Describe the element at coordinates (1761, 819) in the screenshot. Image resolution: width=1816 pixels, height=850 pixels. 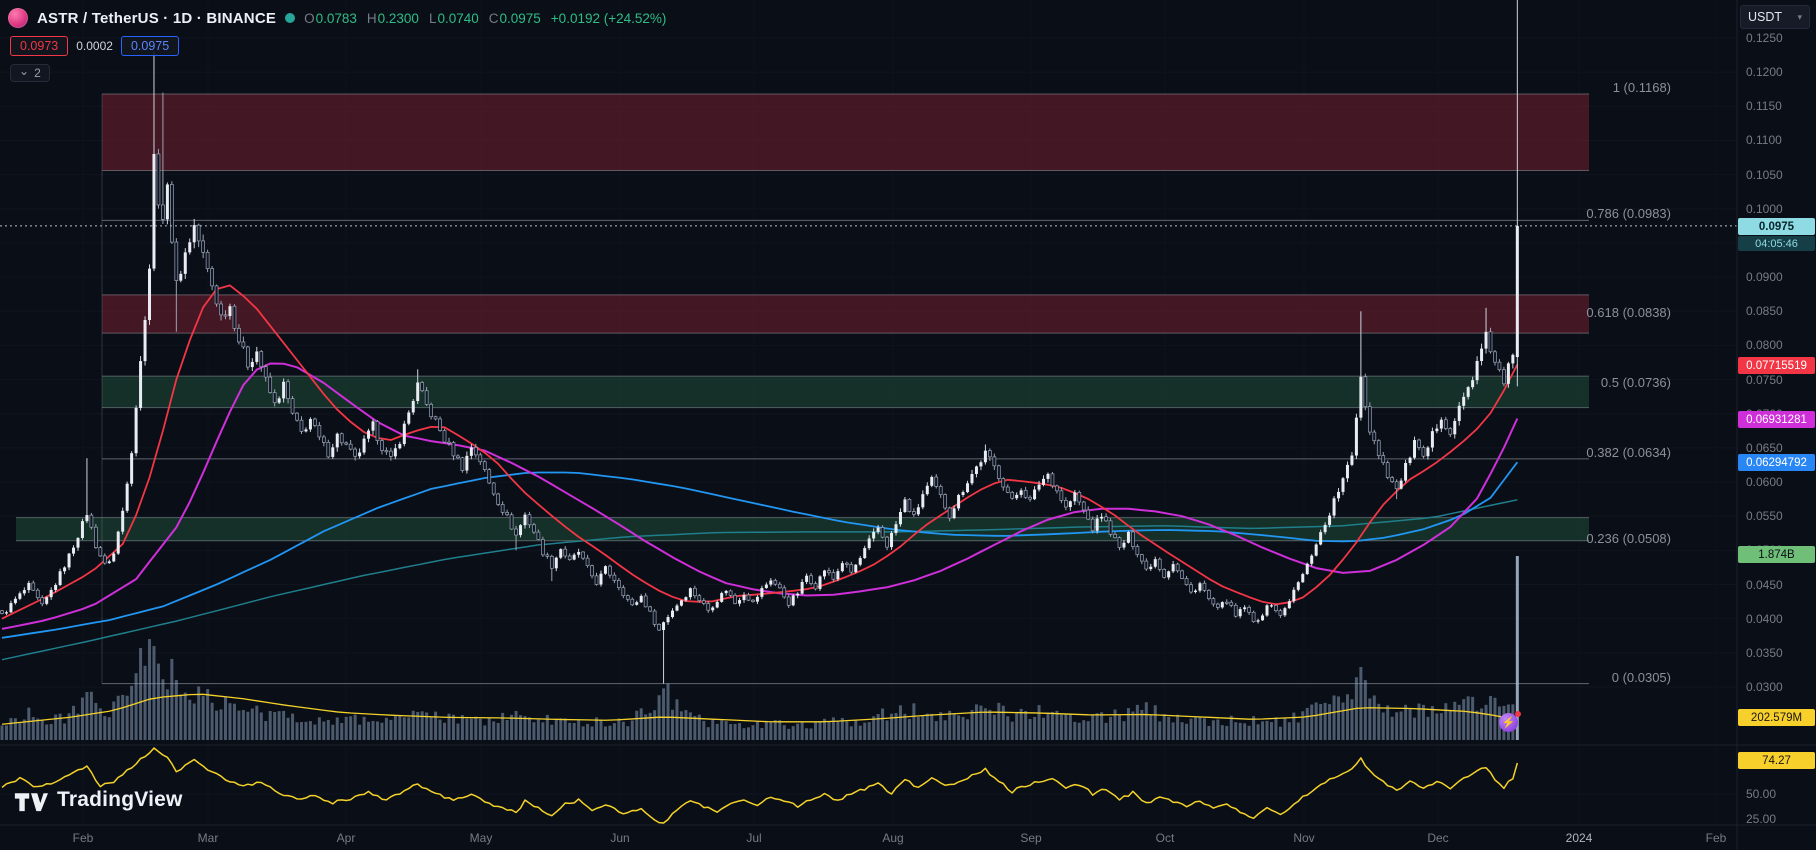
I see `rsi-axis-label: 25.00` at that location.